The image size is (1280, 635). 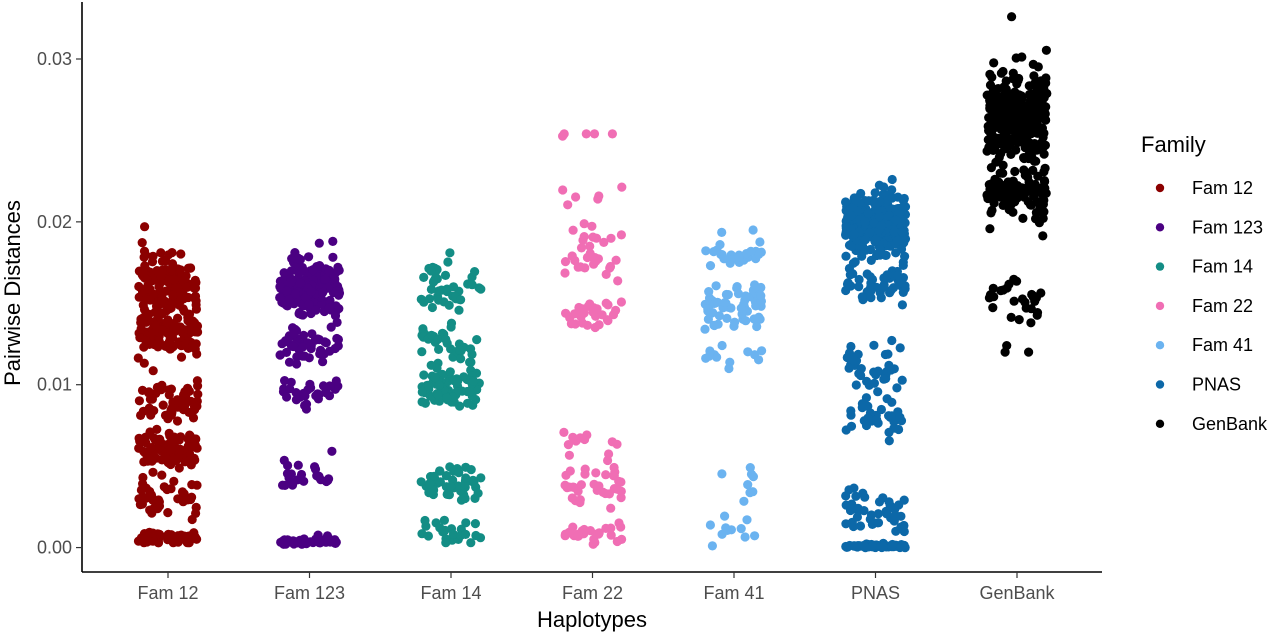 I want to click on y-tick-label: 0.00, so click(x=54, y=548).